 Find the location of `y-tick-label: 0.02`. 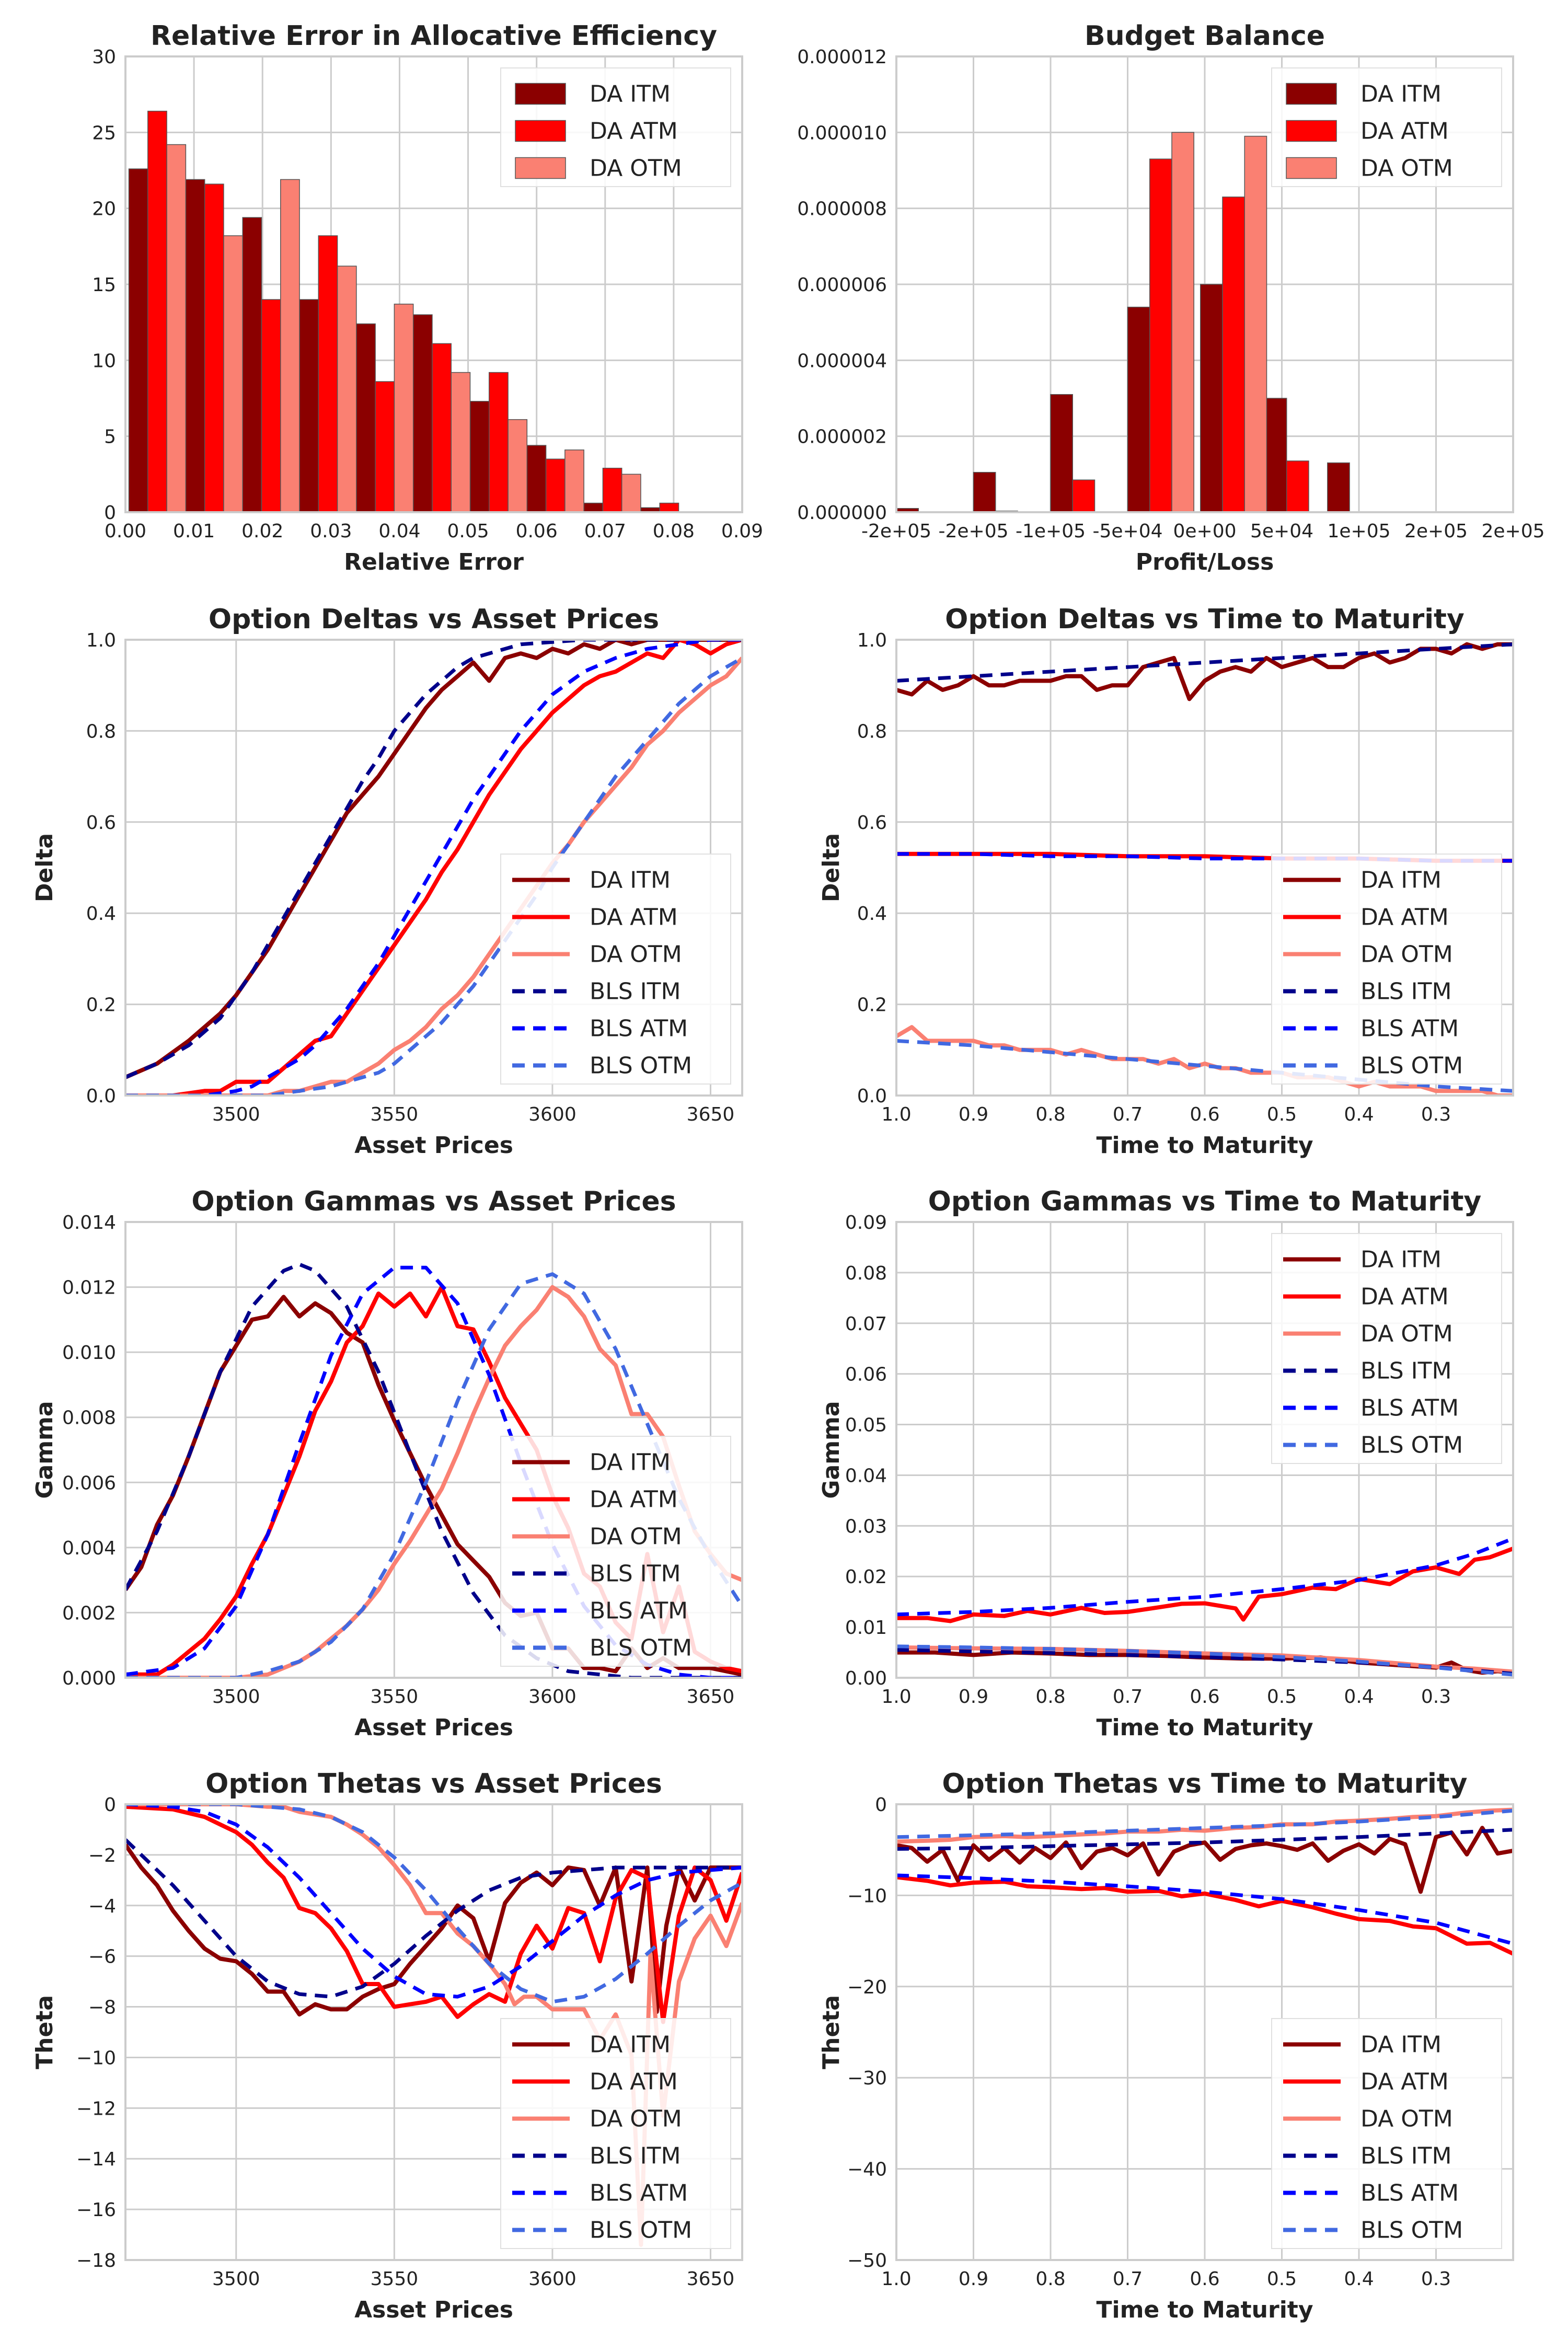

y-tick-label: 0.02 is located at coordinates (866, 1577).